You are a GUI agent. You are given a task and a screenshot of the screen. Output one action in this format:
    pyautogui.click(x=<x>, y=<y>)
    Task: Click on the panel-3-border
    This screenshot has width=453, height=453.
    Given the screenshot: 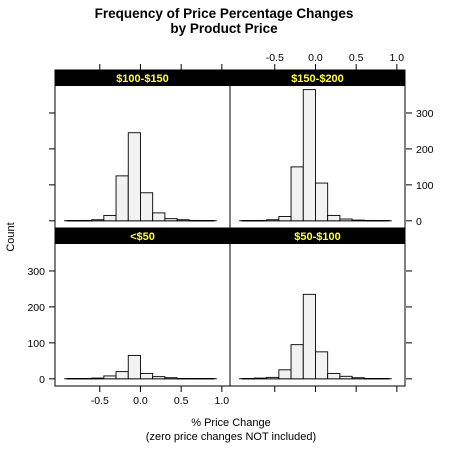 What is the action you would take?
    pyautogui.click(x=142, y=307)
    